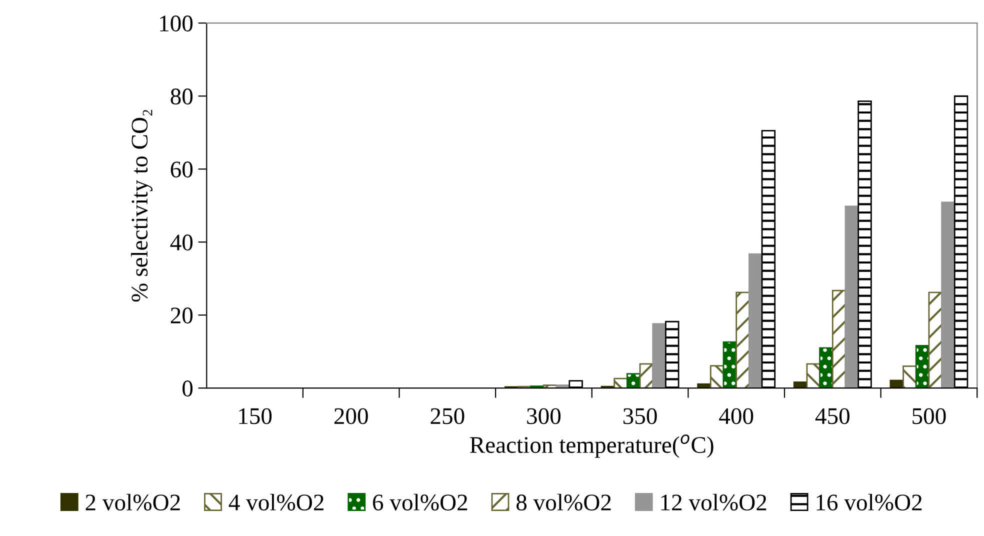  Describe the element at coordinates (181, 316) in the screenshot. I see `y-tick-label: 20` at that location.